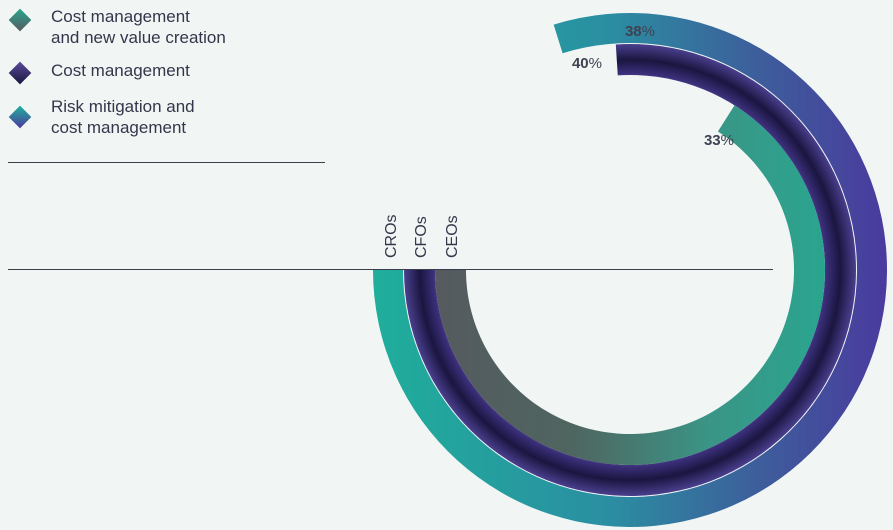  Describe the element at coordinates (120, 70) in the screenshot. I see `legend-label: Cost management` at that location.